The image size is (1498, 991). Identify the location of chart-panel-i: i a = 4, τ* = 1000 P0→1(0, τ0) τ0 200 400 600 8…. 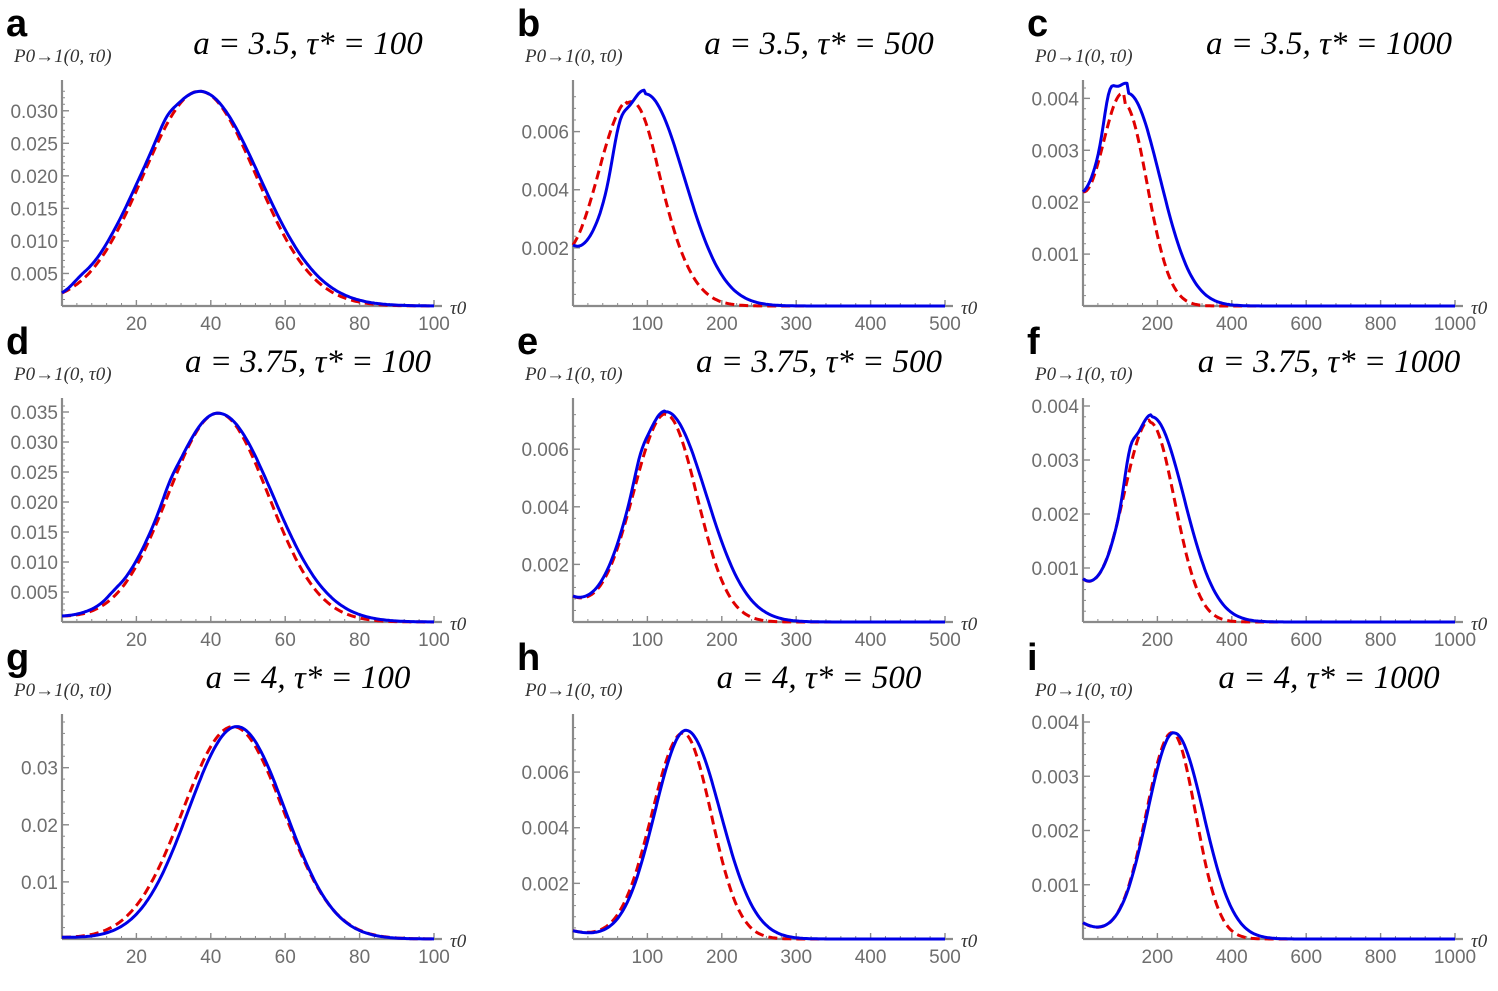
(1257, 802).